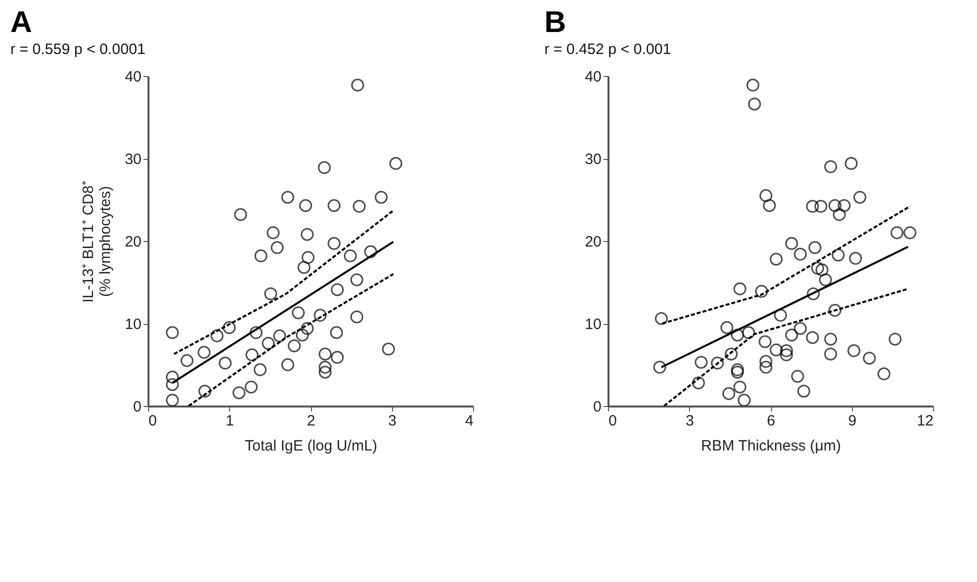  I want to click on chart-subtitle: r = 0.559 p < 0.0001, so click(78, 49).